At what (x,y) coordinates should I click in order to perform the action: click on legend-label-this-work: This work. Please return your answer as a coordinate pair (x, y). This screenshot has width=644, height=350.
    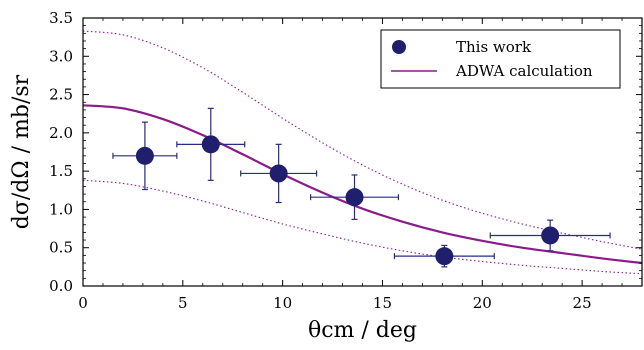
    Looking at the image, I should click on (494, 47).